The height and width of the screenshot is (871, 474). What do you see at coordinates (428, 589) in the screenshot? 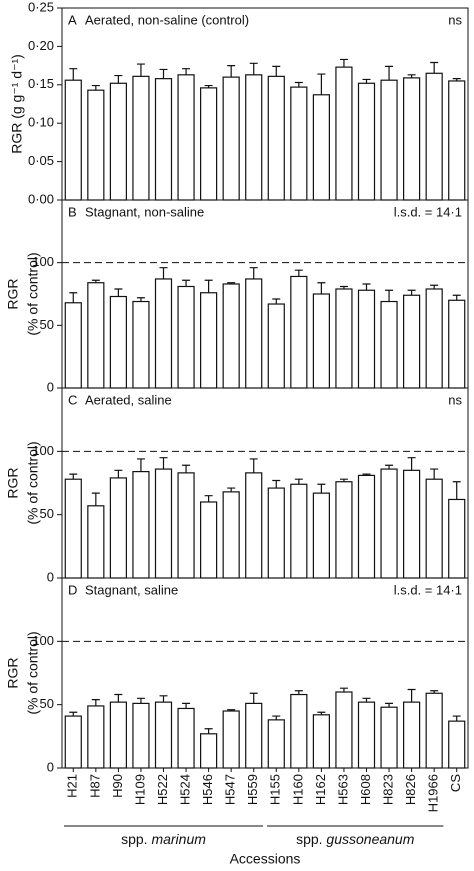
I see `annotation: l.s.d. = 14·1` at bounding box center [428, 589].